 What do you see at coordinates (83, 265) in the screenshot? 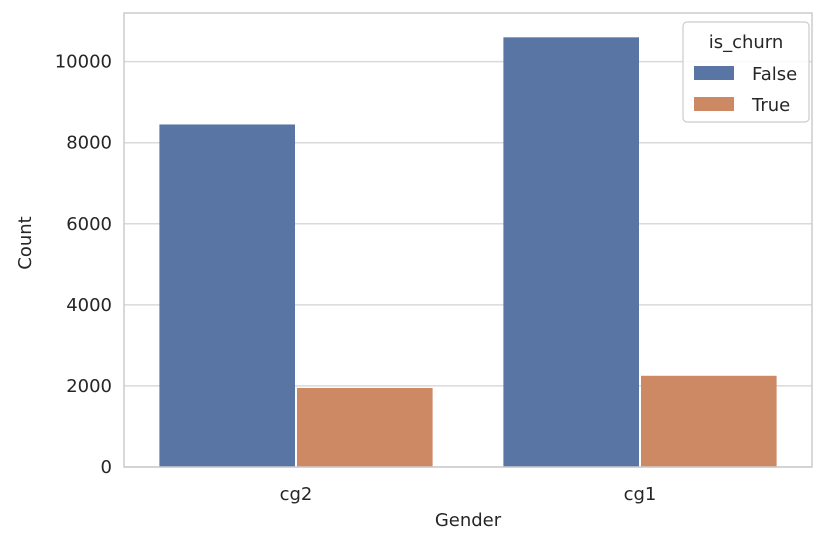
I see `y-tick-labels: 0 2000 4000 6000 8000 10000` at bounding box center [83, 265].